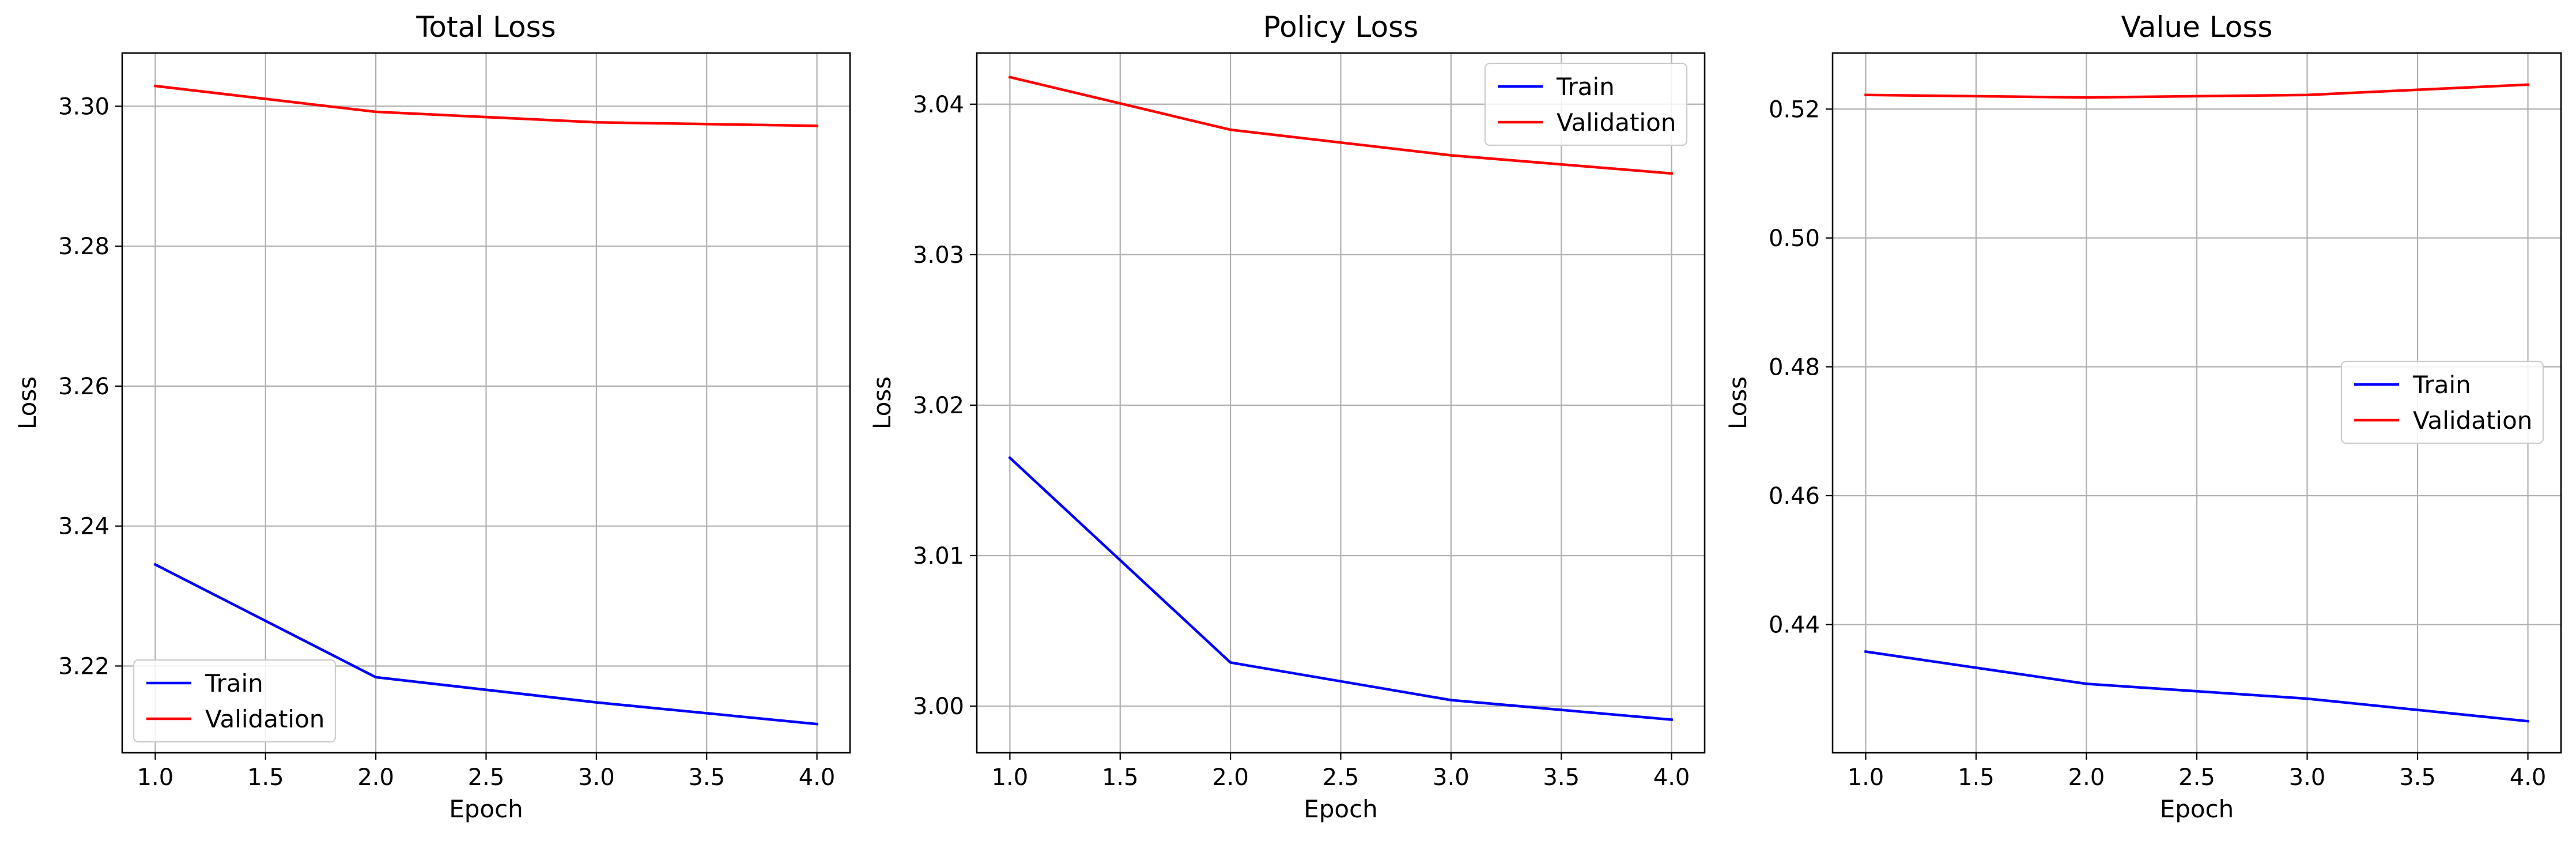 The width and height of the screenshot is (2576, 845). Describe the element at coordinates (938, 256) in the screenshot. I see `policy-loss-ytick-label-3: 3.03` at that location.